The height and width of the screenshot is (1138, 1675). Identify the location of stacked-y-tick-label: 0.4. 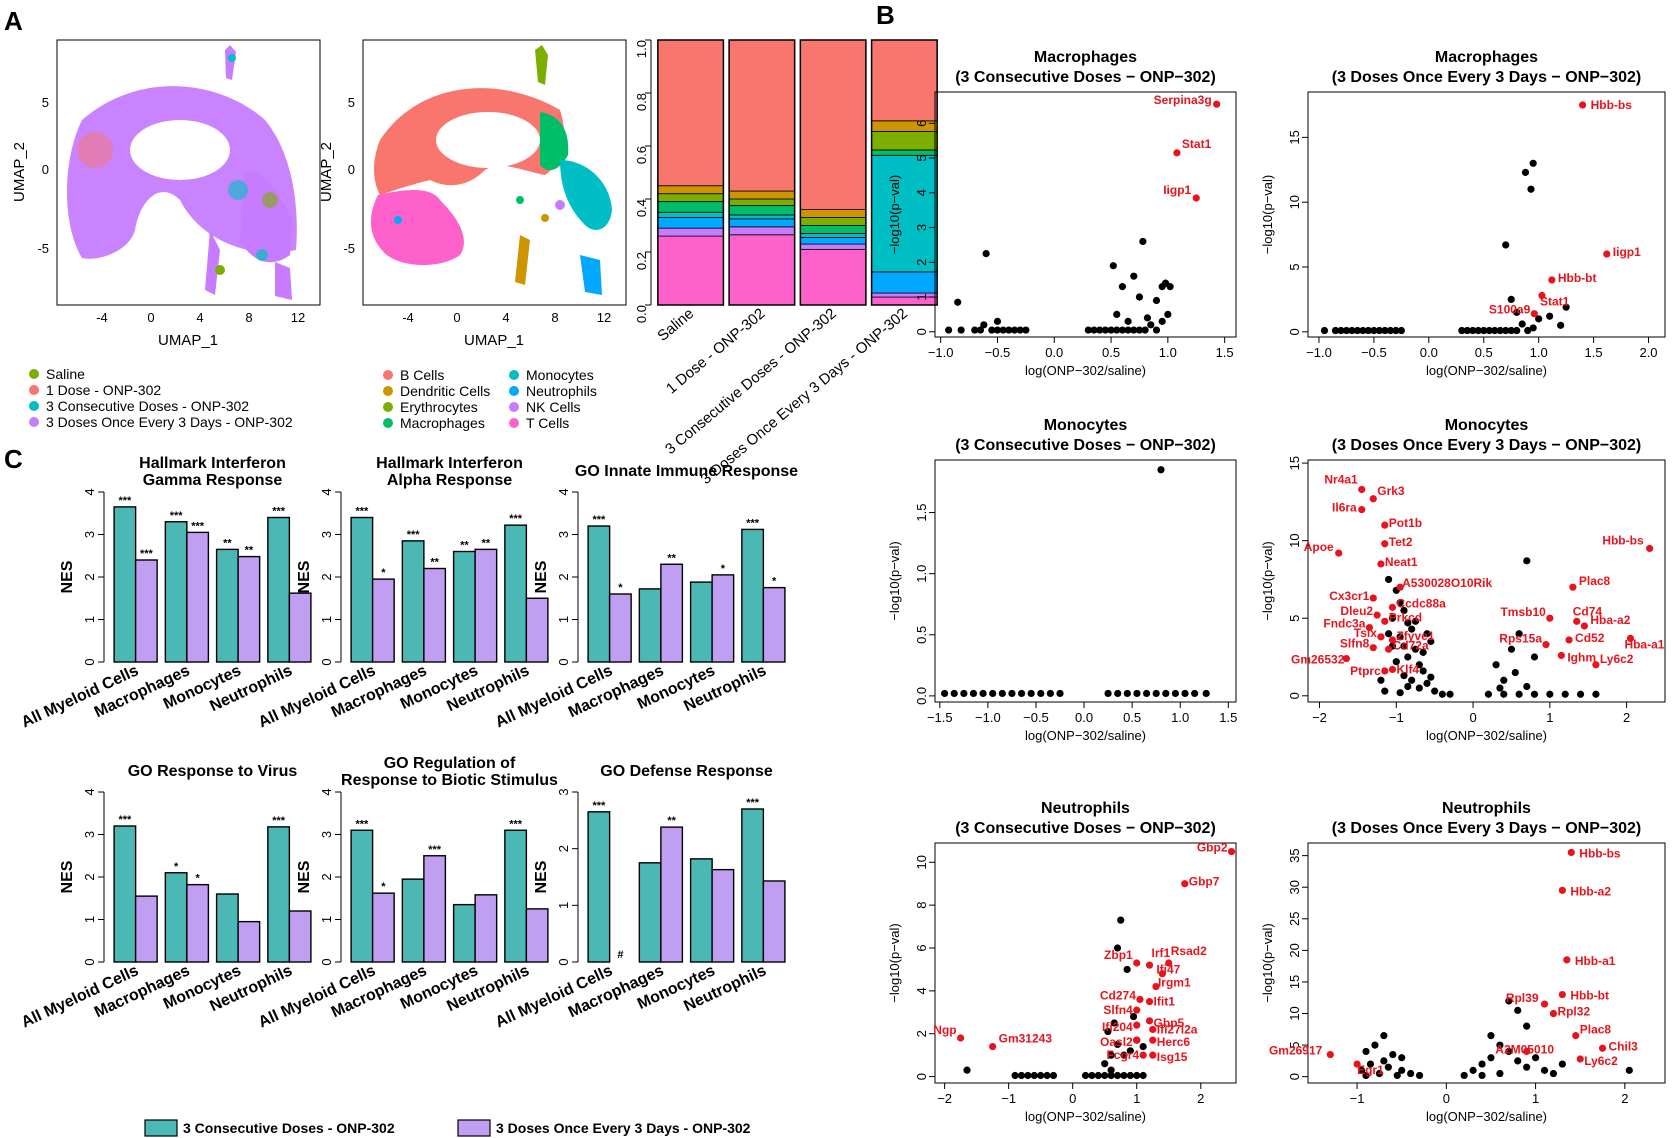
(641, 208).